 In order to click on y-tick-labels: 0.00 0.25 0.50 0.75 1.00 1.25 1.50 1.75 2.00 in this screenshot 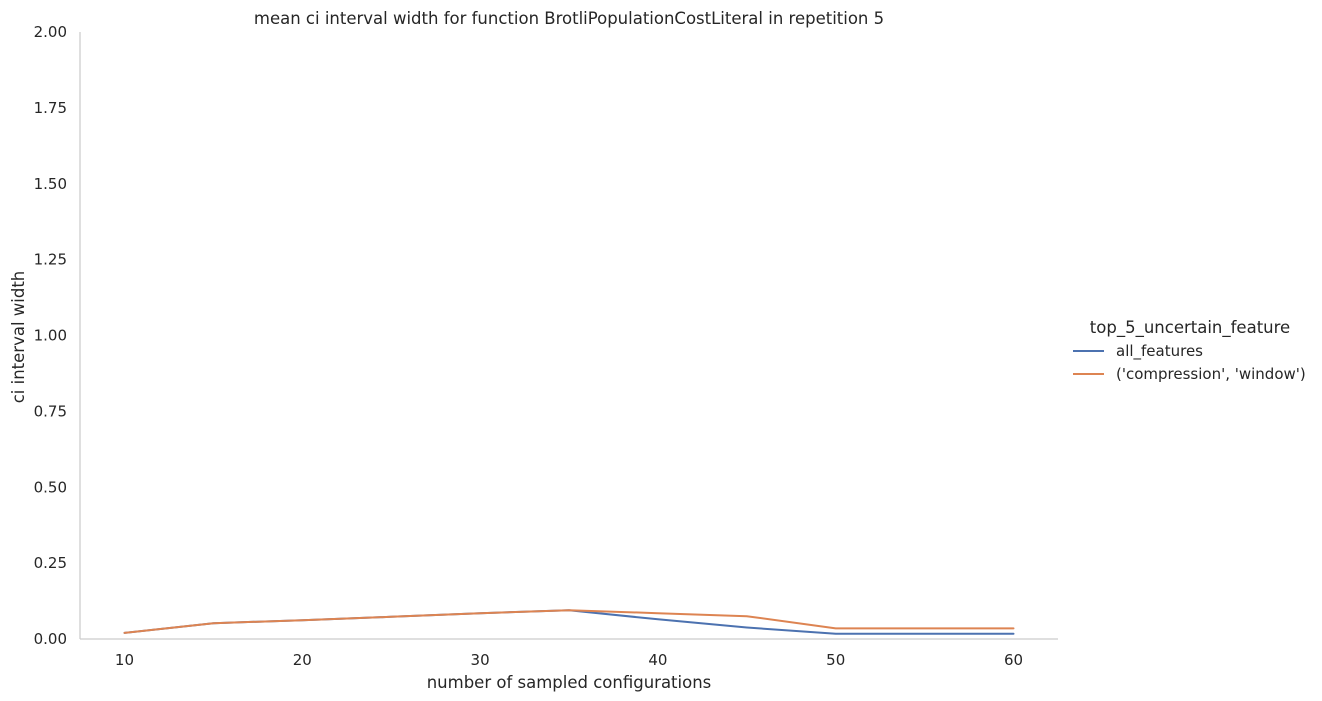, I will do `click(50, 335)`.